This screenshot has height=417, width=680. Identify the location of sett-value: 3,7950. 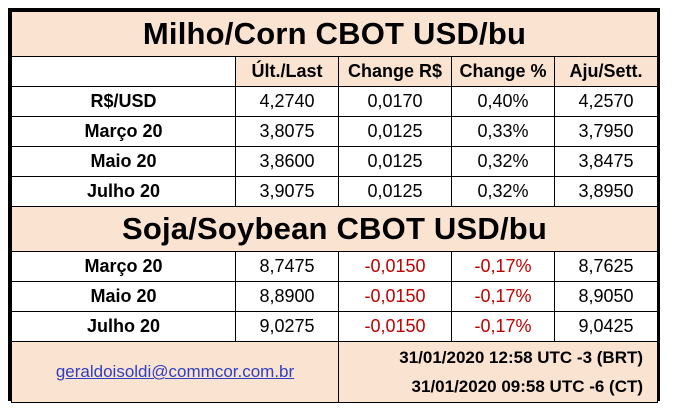
(606, 131).